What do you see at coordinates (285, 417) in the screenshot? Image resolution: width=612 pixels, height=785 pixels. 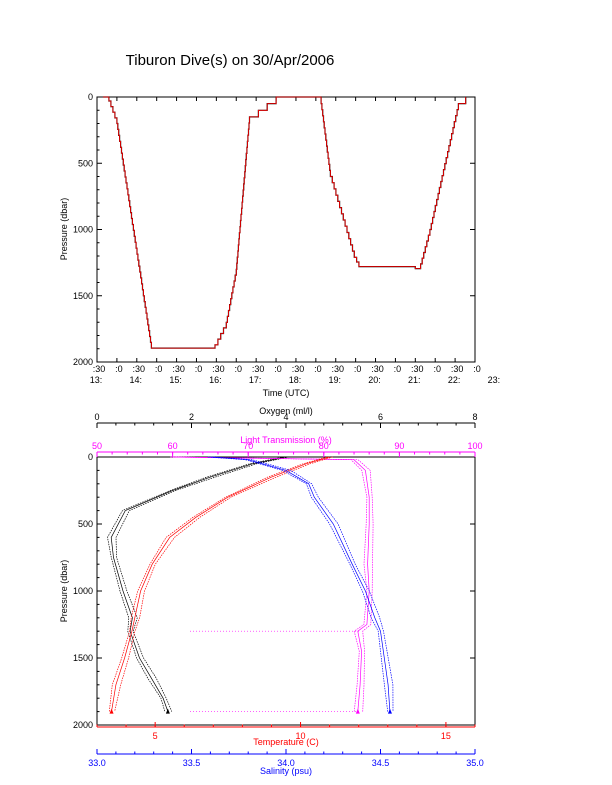 I see `profile-axis-tick-label: 4` at bounding box center [285, 417].